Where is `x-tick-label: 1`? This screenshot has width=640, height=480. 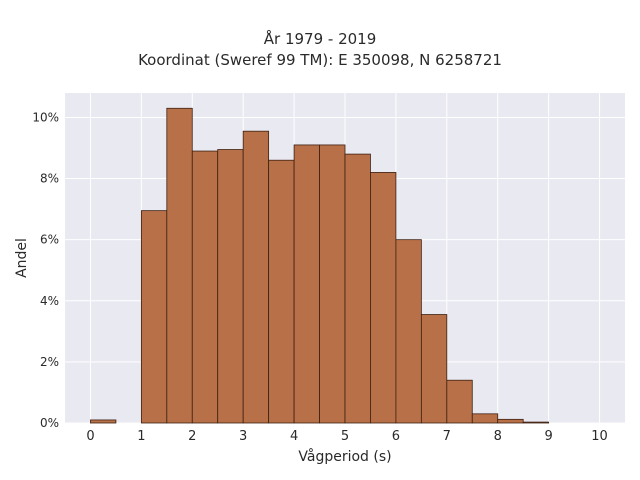
x-tick-label: 1 is located at coordinates (141, 436).